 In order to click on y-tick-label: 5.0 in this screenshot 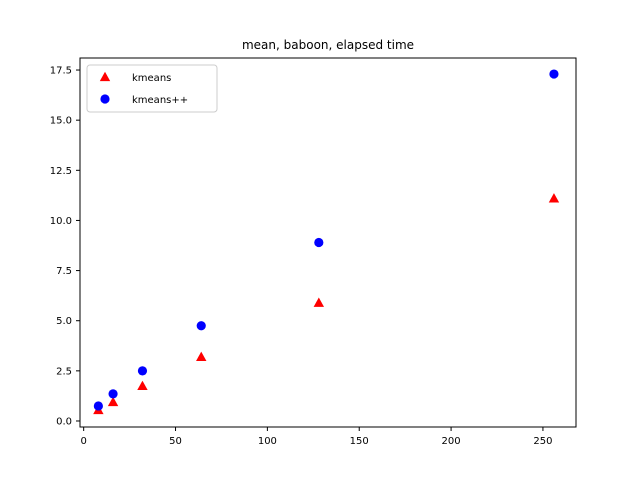, I will do `click(64, 321)`.